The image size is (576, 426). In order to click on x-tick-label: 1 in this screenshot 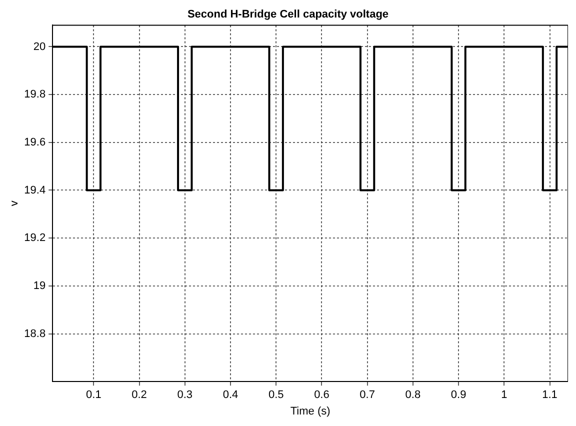, I will do `click(504, 395)`.